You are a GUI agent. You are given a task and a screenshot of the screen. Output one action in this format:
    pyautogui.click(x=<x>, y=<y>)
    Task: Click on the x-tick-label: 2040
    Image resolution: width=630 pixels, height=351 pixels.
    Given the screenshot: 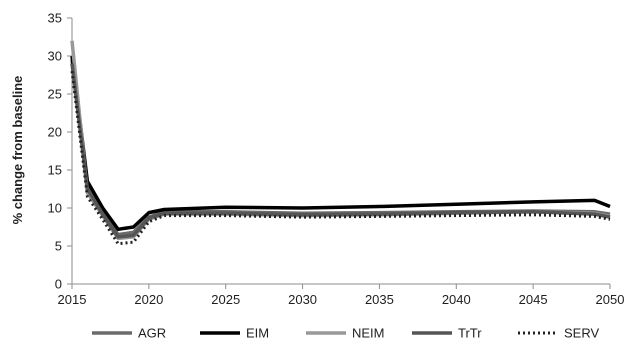 What is the action you would take?
    pyautogui.click(x=456, y=299)
    